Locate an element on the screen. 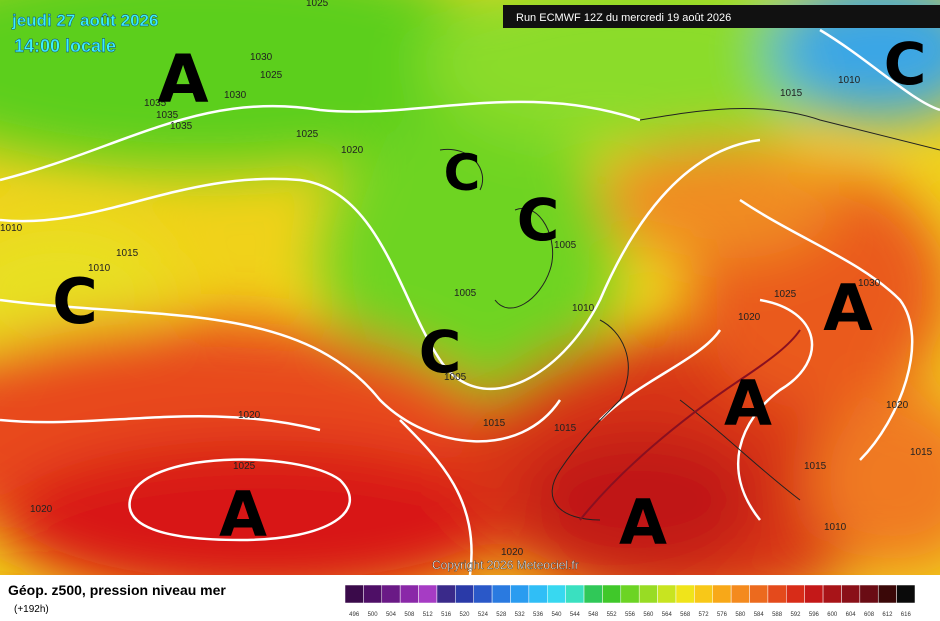  colorbar-label: 504 is located at coordinates (391, 615).